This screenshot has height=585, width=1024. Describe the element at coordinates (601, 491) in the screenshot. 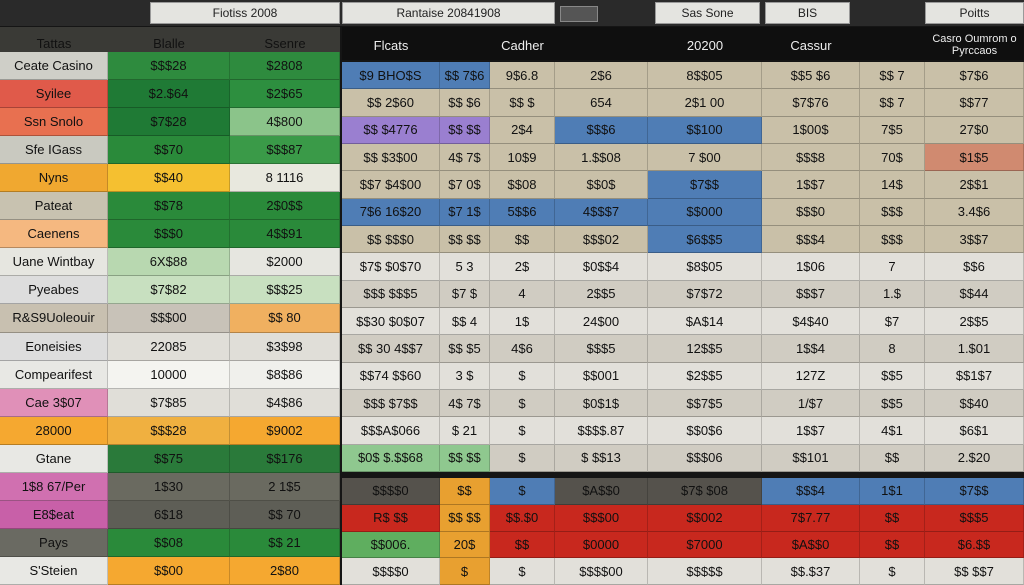

I see `cell: $A$$0` at that location.